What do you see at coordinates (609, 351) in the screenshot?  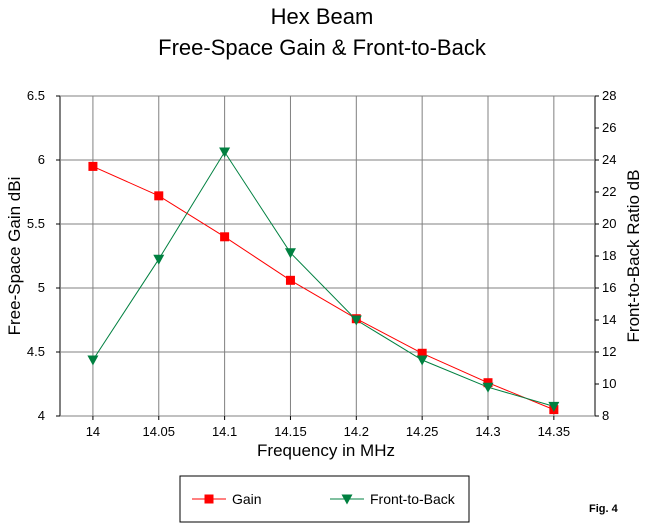 I see `right-tick-label: 12` at bounding box center [609, 351].